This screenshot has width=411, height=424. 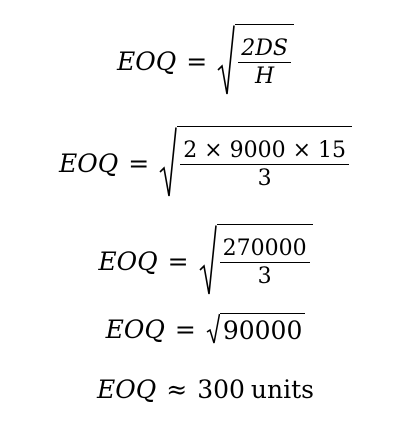 What do you see at coordinates (177, 389) in the screenshot?
I see `approx-sign: ≈` at bounding box center [177, 389].